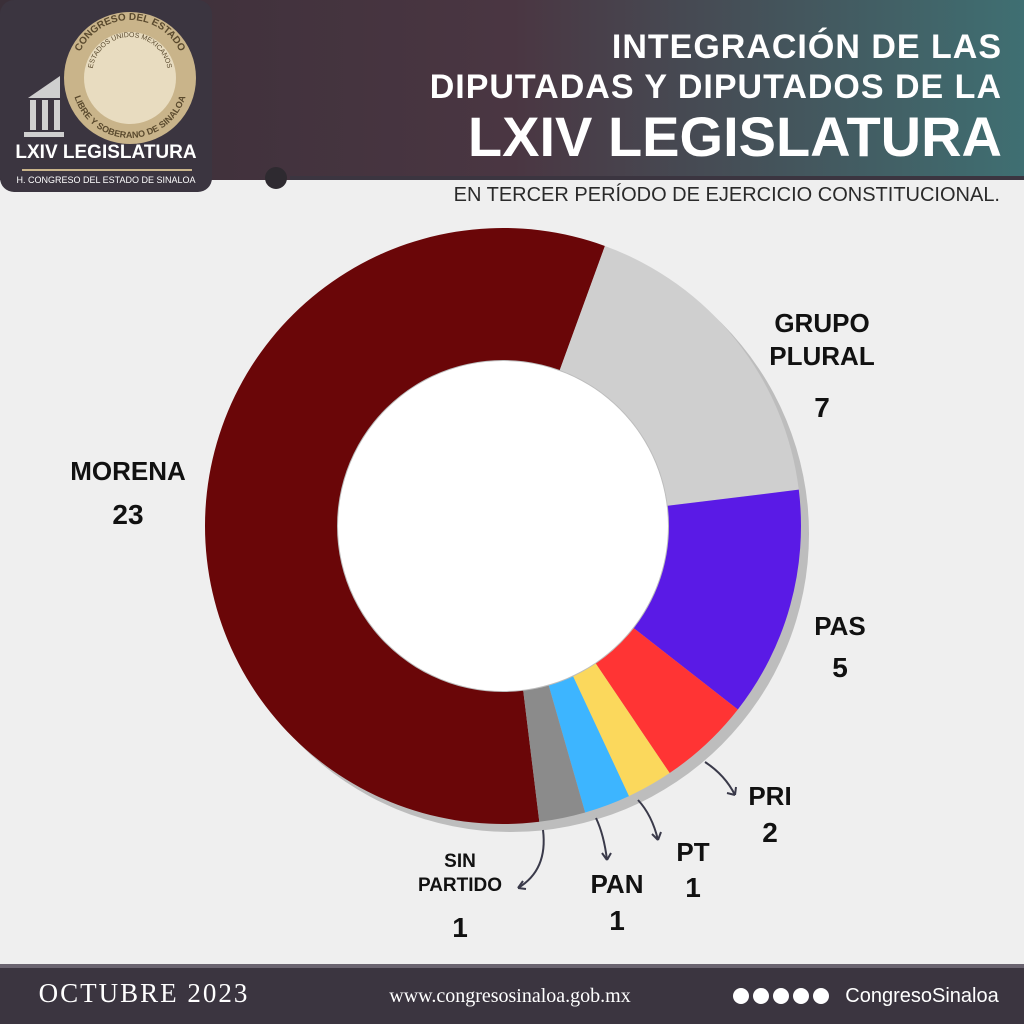 This screenshot has width=1024, height=1024. I want to click on value-label: 5, so click(840, 667).